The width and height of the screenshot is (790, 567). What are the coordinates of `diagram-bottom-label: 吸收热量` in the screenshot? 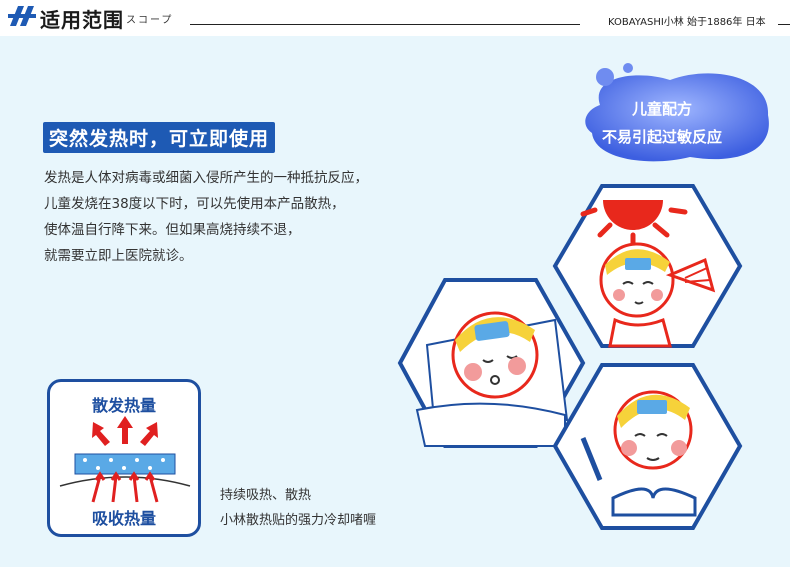 It's located at (123, 518).